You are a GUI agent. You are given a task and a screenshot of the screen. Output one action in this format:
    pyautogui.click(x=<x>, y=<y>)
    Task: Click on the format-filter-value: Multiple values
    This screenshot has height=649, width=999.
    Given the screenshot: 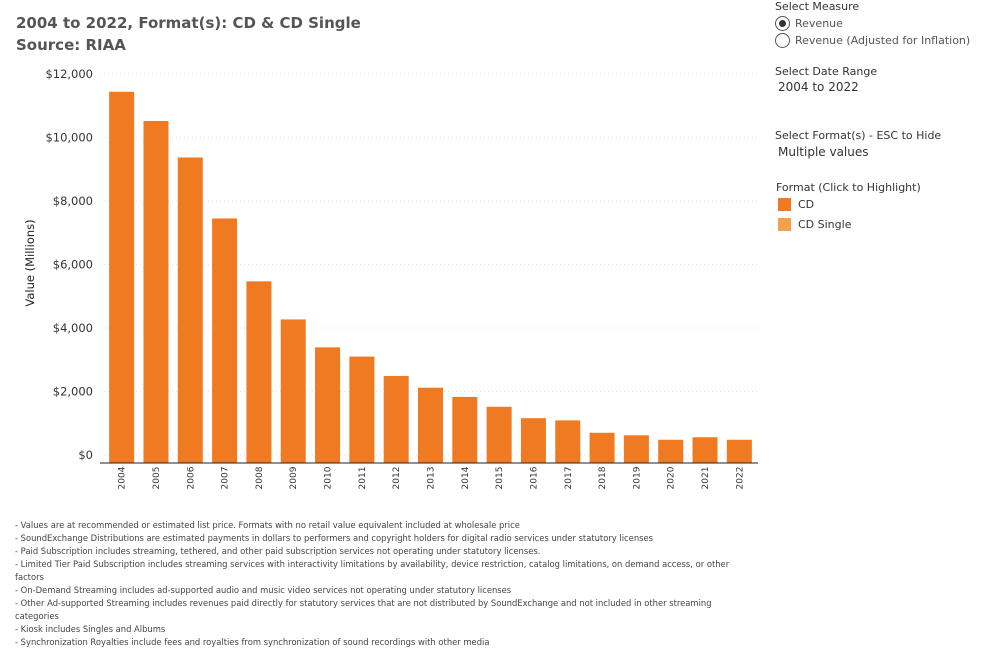 What is the action you would take?
    pyautogui.click(x=823, y=152)
    